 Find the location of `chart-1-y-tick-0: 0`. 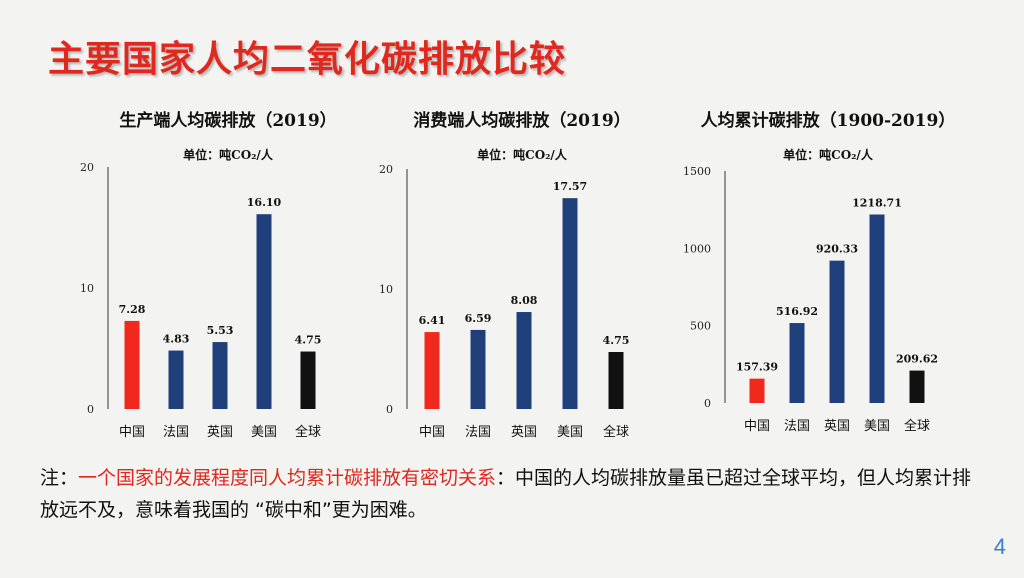

chart-1-y-tick-0: 0 is located at coordinates (90, 409).